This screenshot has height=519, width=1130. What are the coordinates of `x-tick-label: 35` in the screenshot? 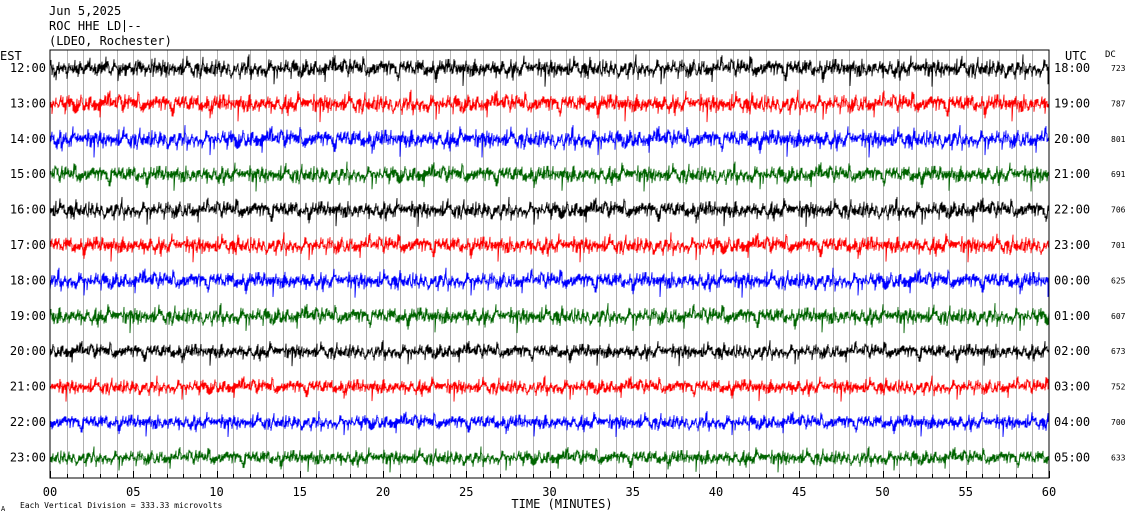 It's located at (633, 492).